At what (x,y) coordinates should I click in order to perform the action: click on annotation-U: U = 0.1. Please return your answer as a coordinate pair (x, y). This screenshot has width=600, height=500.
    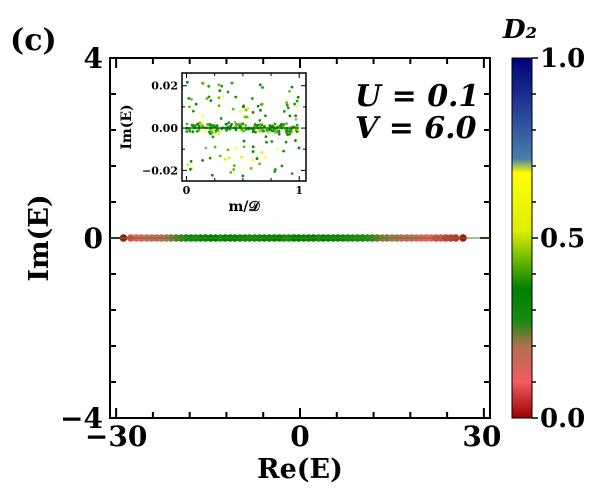
    Looking at the image, I should click on (417, 96).